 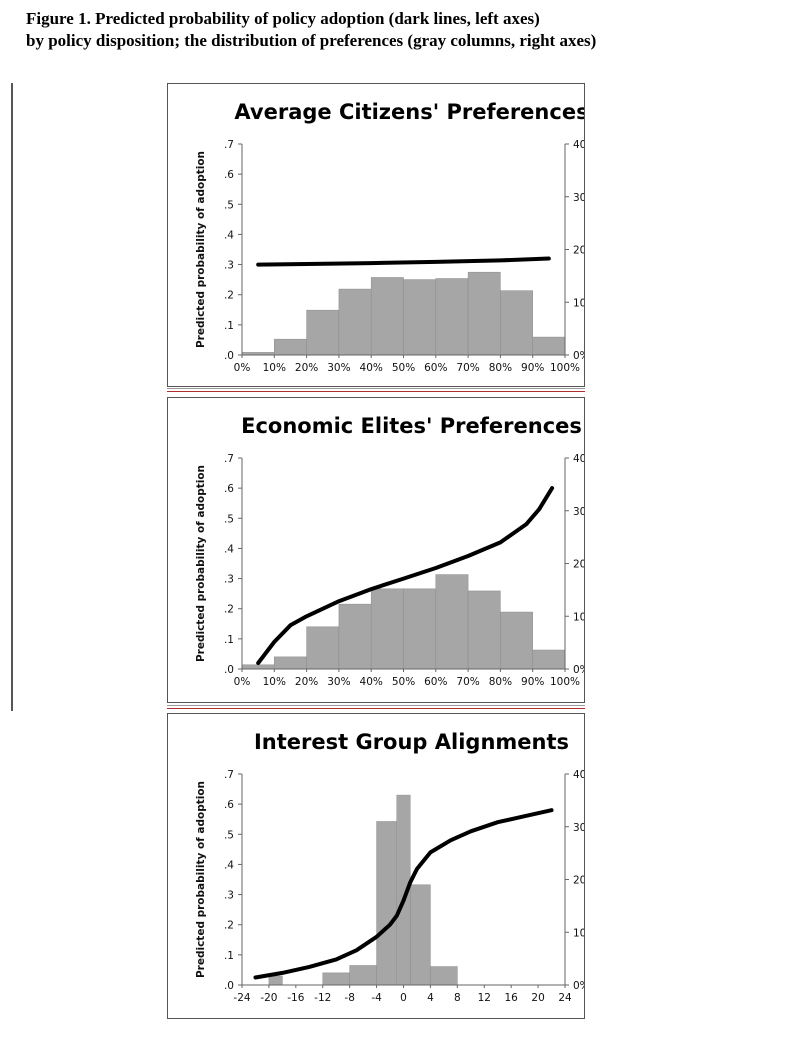 What do you see at coordinates (274, 682) in the screenshot?
I see `x-tick-label: 10%` at bounding box center [274, 682].